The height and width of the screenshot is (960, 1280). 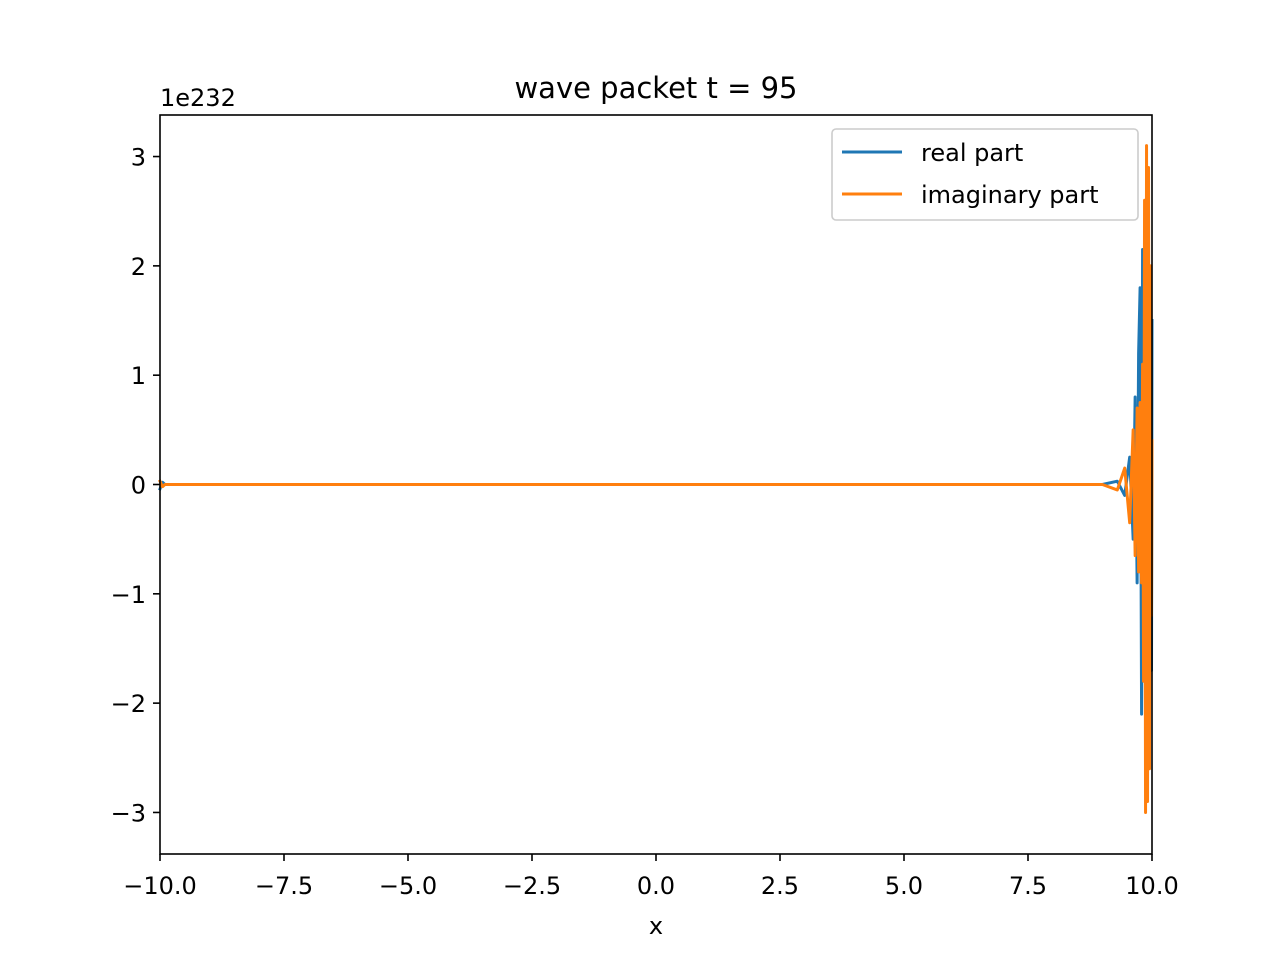 What do you see at coordinates (1010, 195) in the screenshot?
I see `legend-label-imaginary-part: imaginary part` at bounding box center [1010, 195].